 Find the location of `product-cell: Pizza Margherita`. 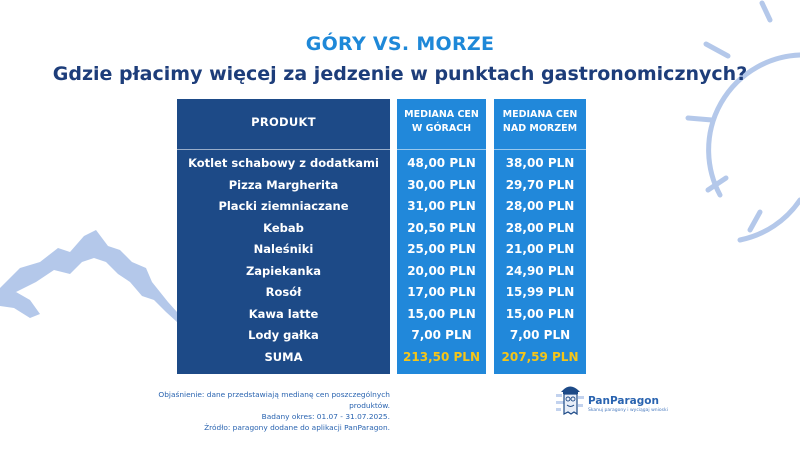

product-cell: Pizza Margherita is located at coordinates (283, 185).